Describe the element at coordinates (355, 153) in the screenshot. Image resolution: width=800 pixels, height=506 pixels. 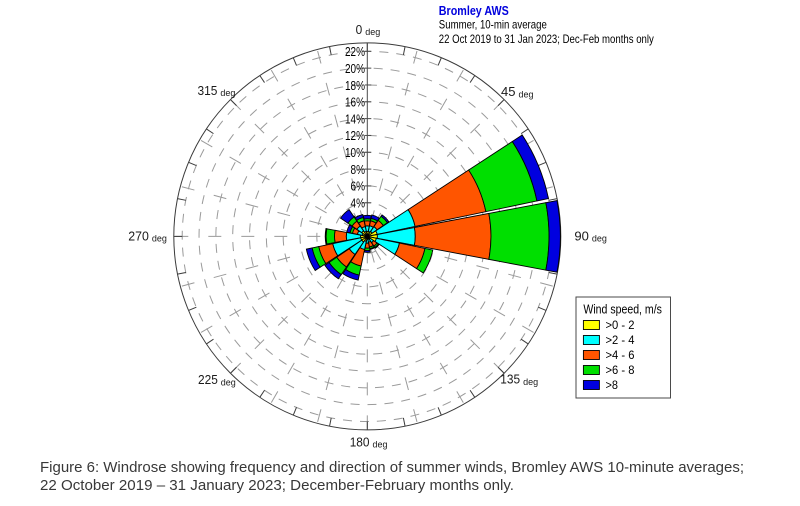
I see `svg-text: 10%` at that location.